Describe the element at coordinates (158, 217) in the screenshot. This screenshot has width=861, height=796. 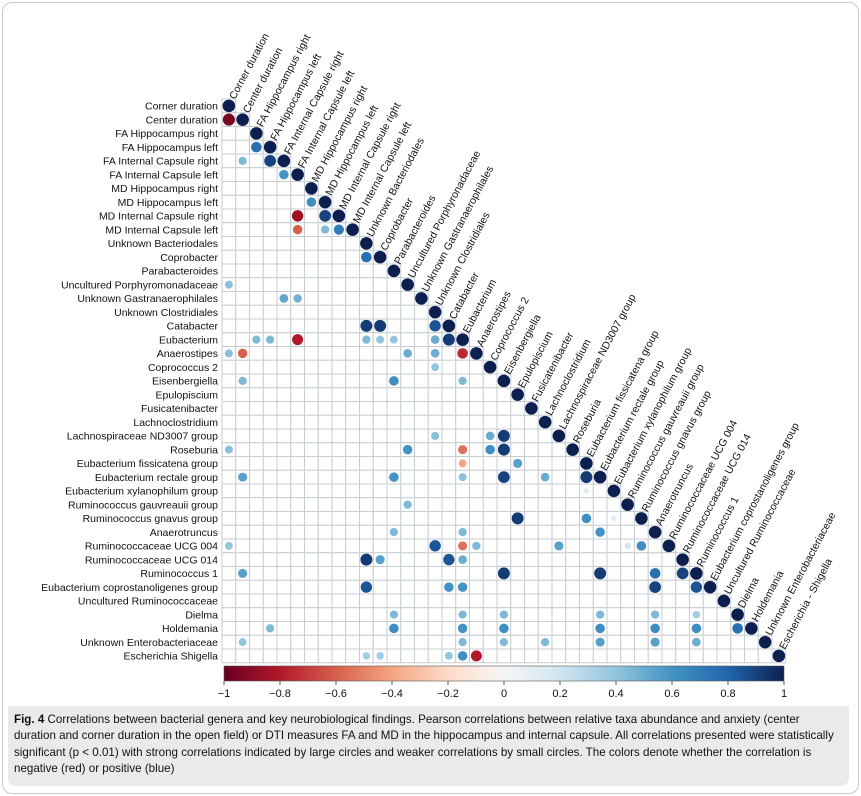
I see `row-label: MD Internal Capsule right` at that location.